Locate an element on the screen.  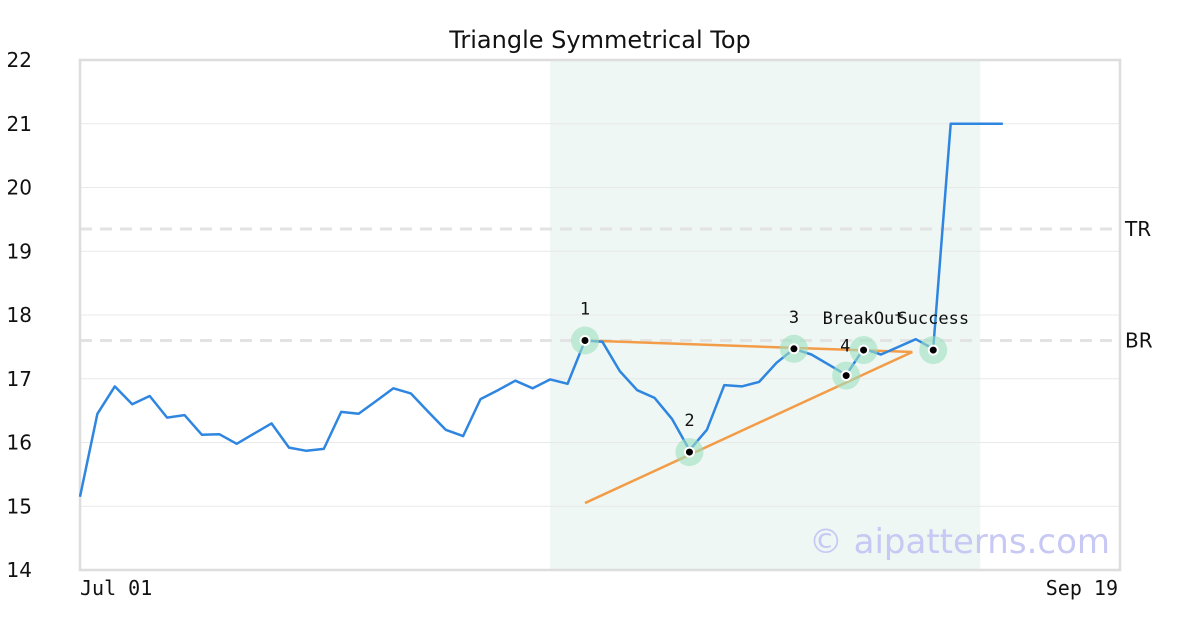
x-tick-label-start: Jul 01 is located at coordinates (116, 588).